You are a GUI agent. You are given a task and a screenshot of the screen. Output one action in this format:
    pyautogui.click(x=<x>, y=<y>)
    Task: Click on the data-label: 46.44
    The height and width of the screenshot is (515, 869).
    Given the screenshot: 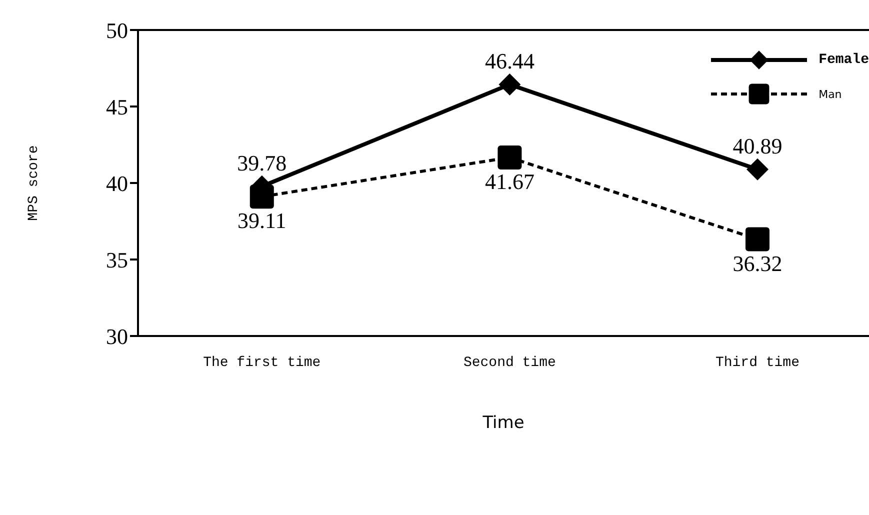 What is the action you would take?
    pyautogui.click(x=509, y=61)
    